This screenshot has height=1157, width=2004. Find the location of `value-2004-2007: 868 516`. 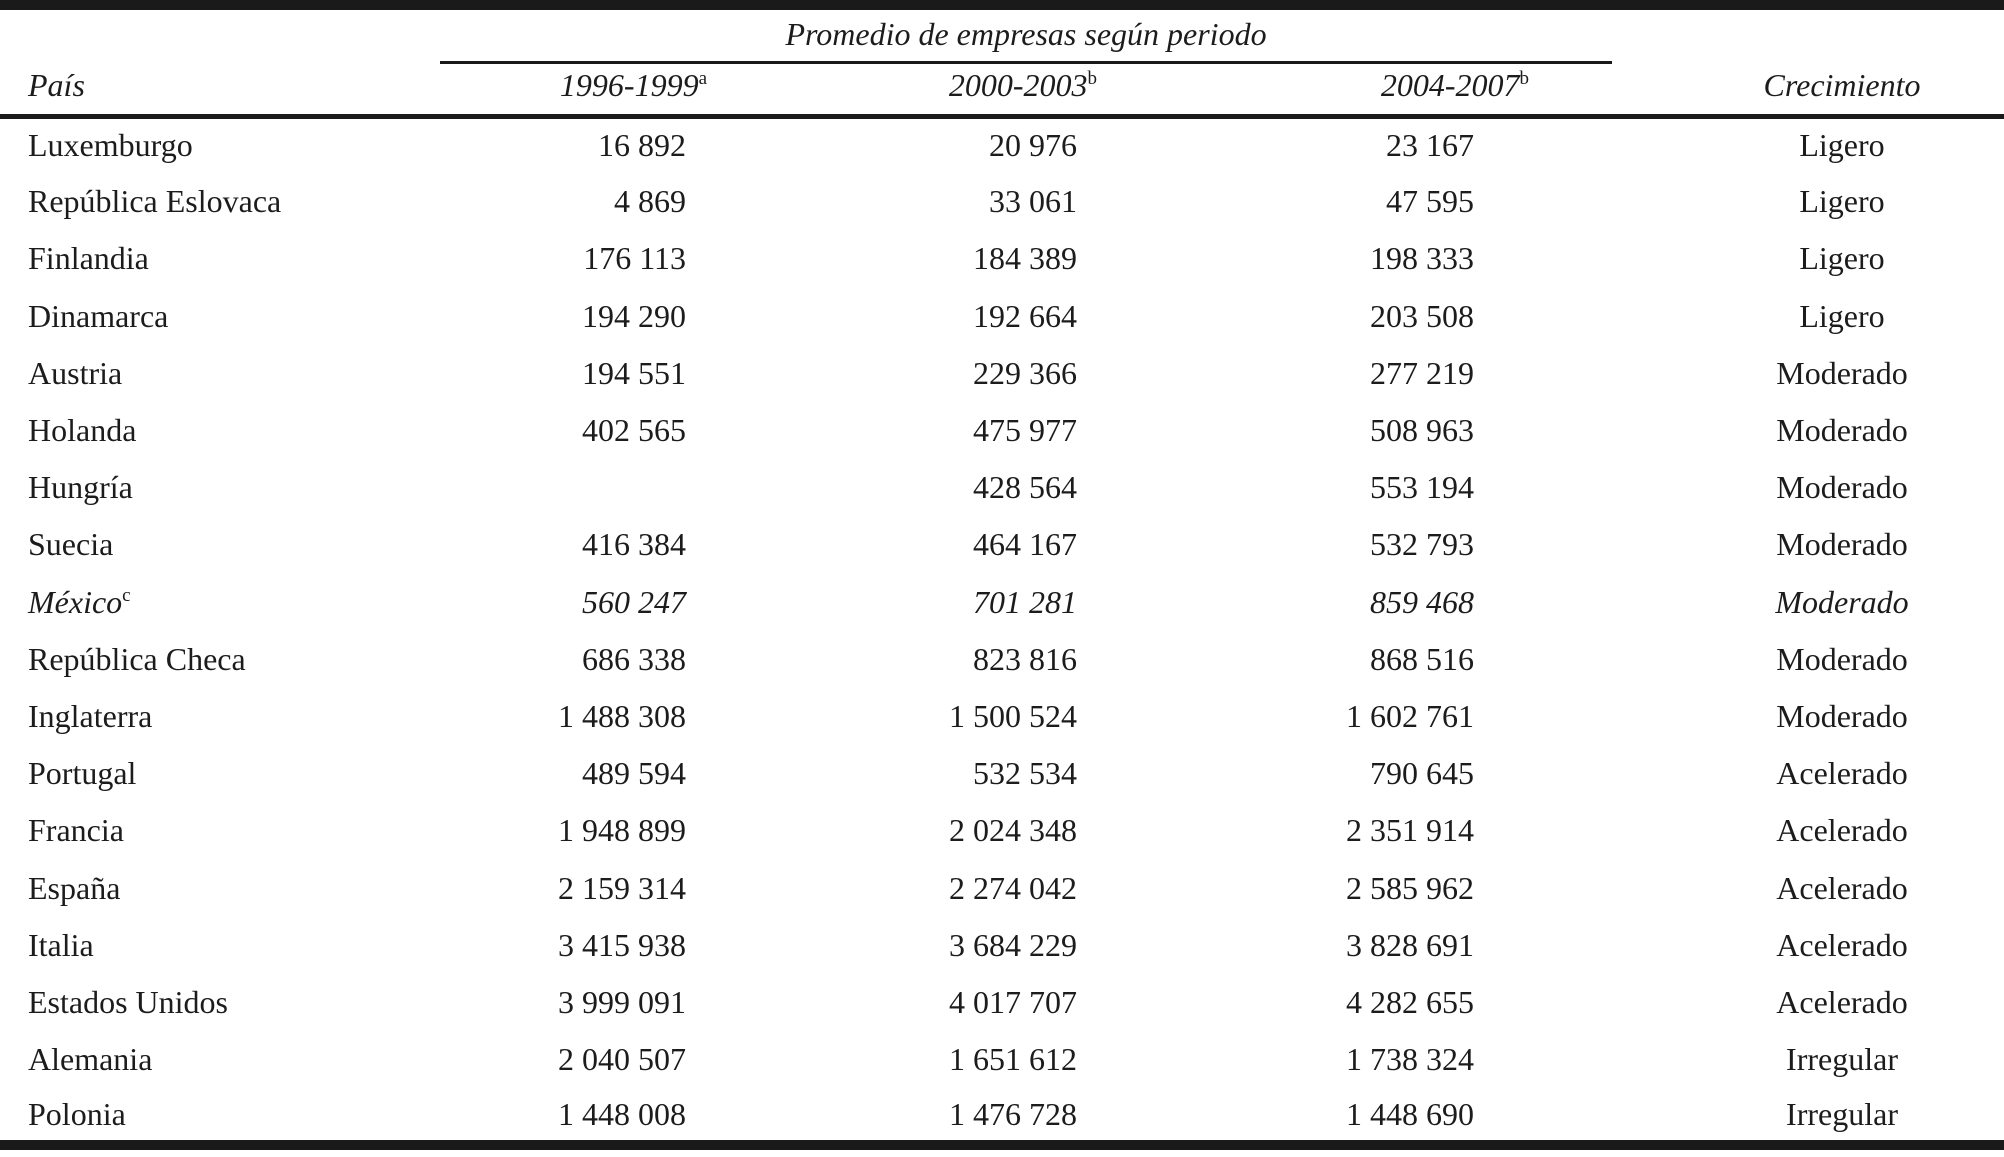

value-2004-2007: 868 516 is located at coordinates (1422, 658).